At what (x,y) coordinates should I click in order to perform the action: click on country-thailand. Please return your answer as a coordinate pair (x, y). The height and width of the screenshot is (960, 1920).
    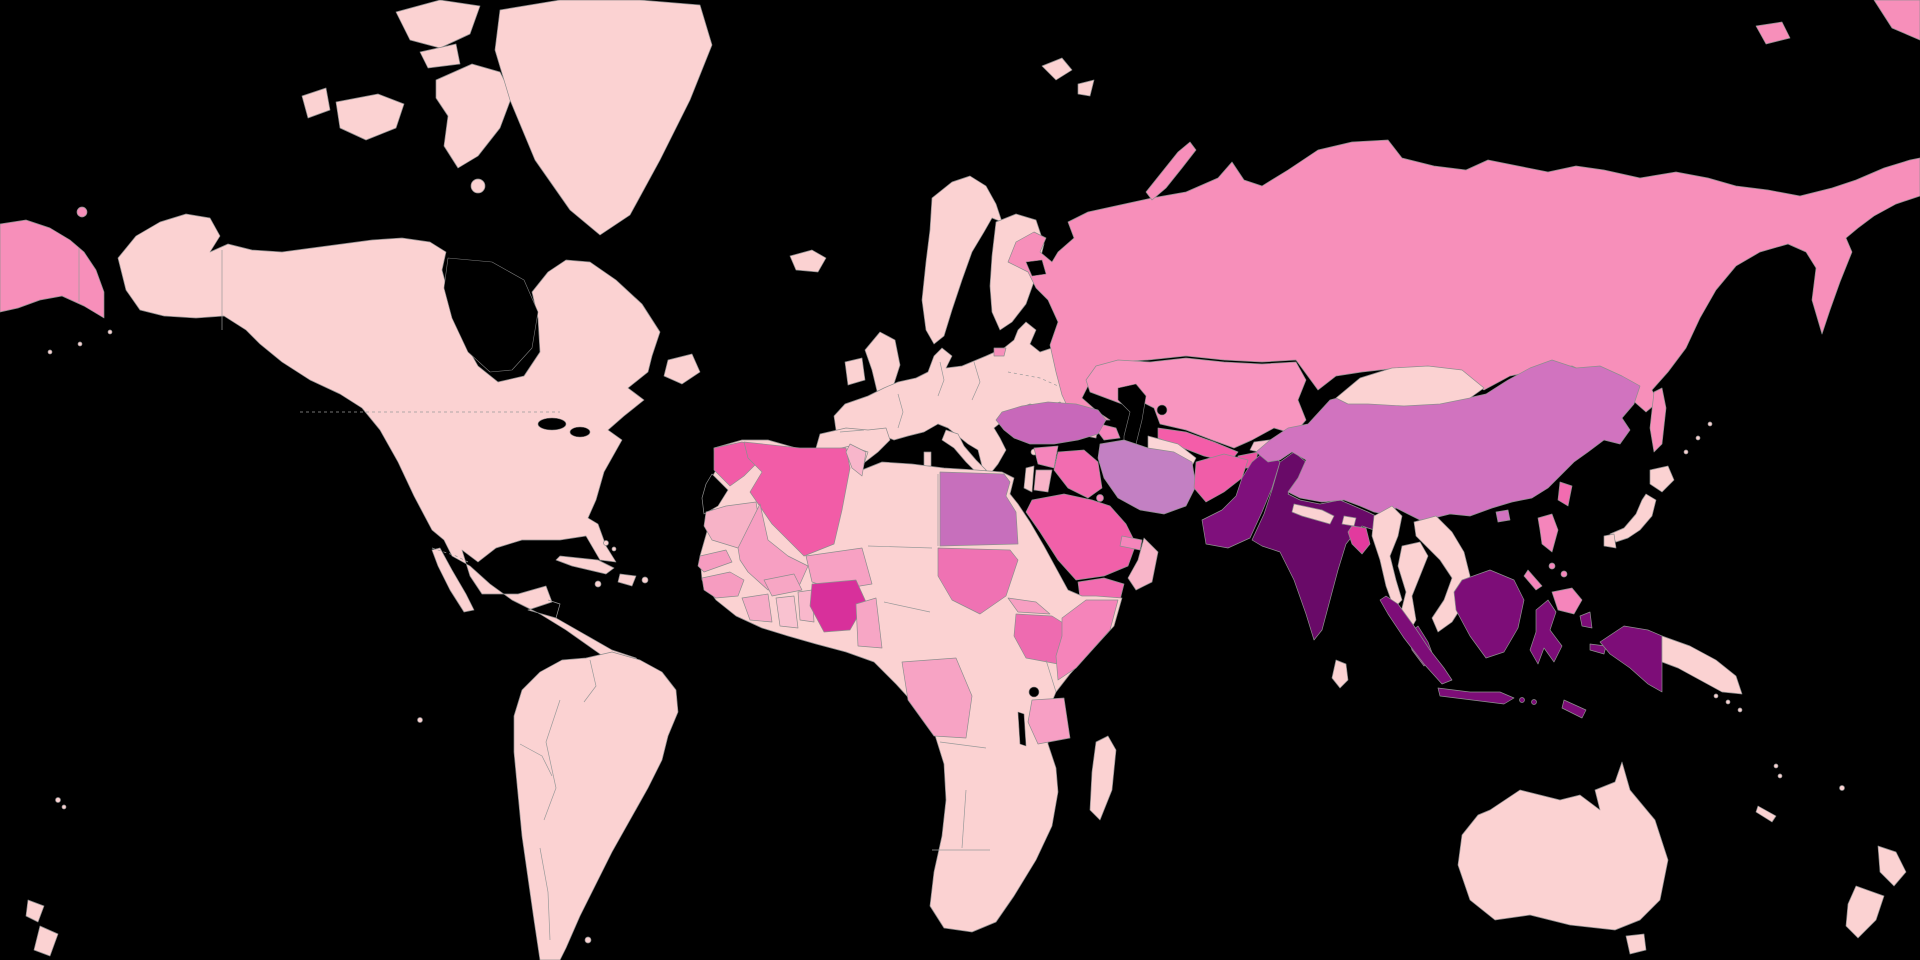
    Looking at the image, I should click on (1413, 588).